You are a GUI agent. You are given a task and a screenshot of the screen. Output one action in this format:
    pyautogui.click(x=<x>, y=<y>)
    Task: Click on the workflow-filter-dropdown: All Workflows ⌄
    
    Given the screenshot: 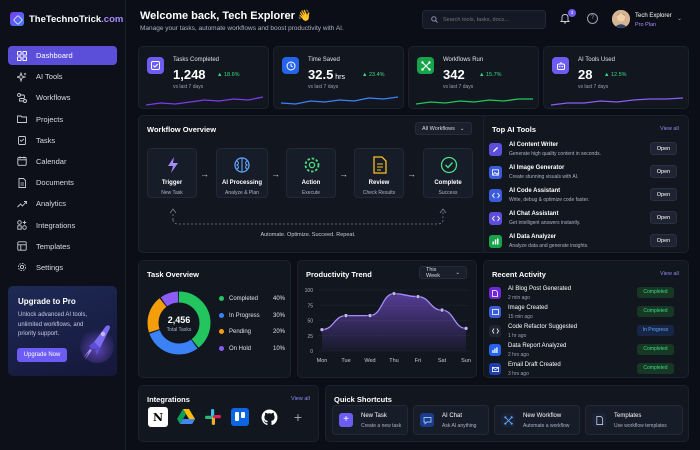 What is the action you would take?
    pyautogui.click(x=443, y=128)
    